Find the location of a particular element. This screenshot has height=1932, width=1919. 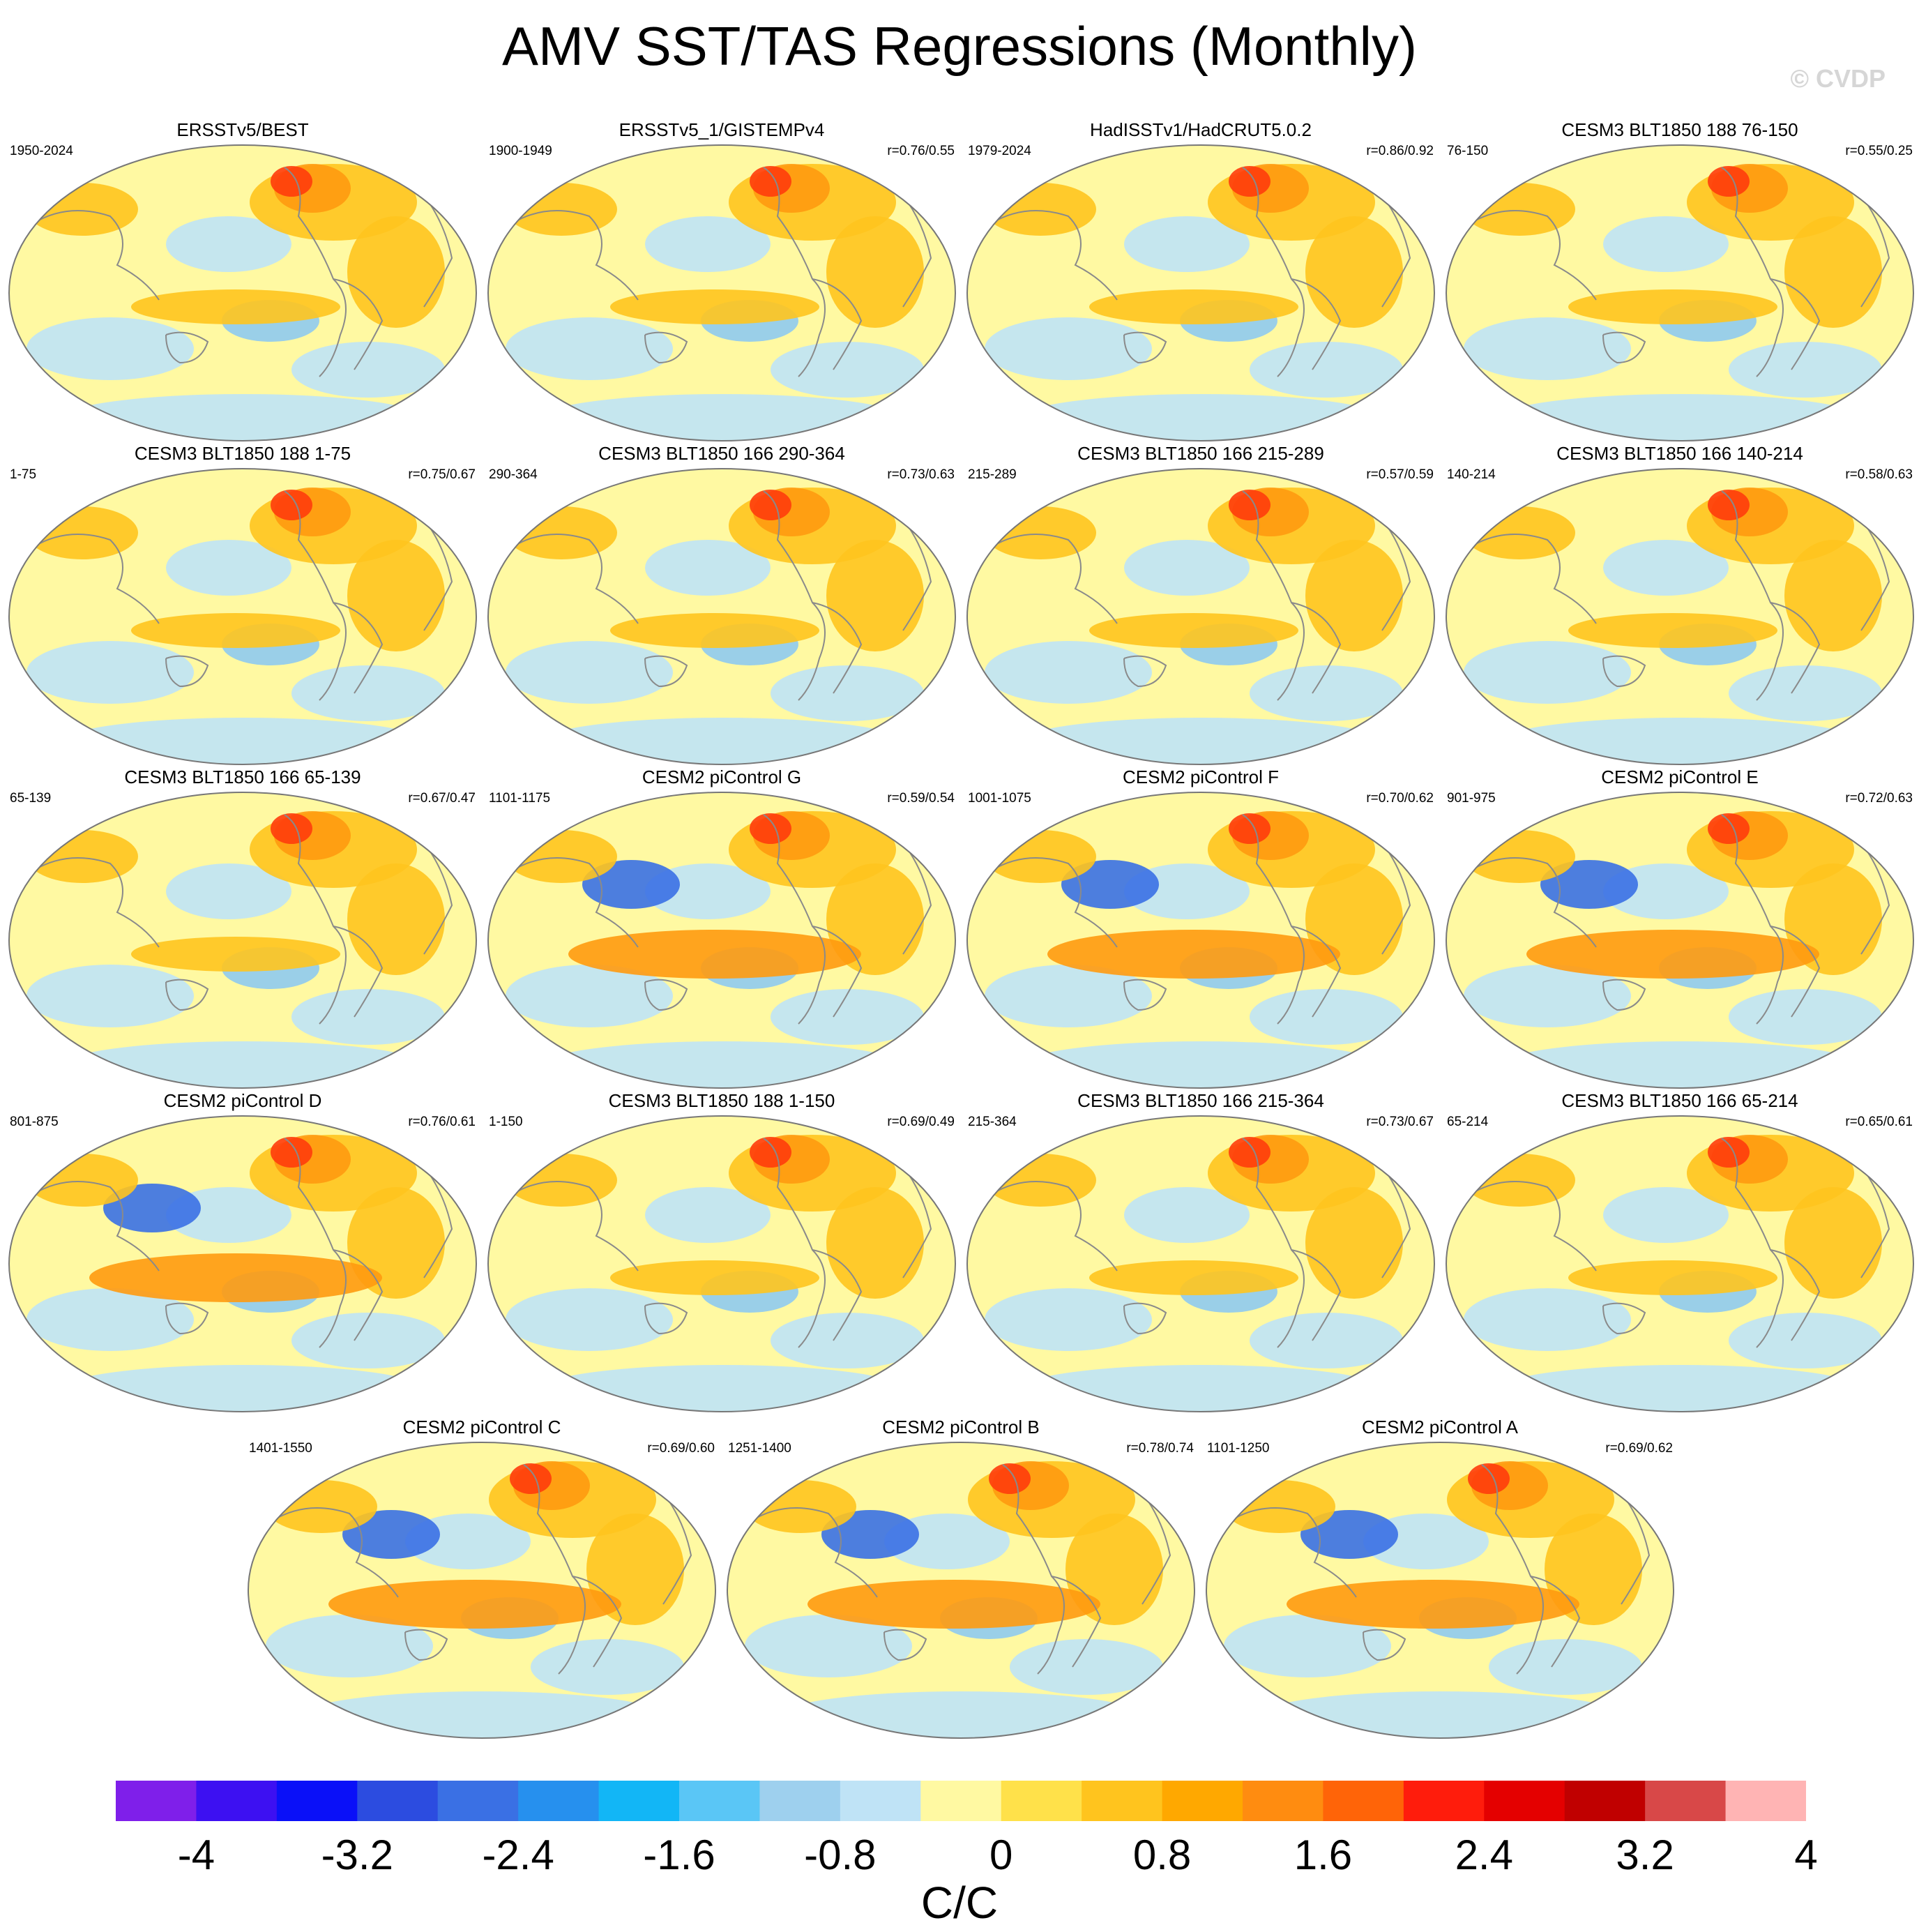

panel-correlation: r=0.57/0.59 is located at coordinates (1400, 474).